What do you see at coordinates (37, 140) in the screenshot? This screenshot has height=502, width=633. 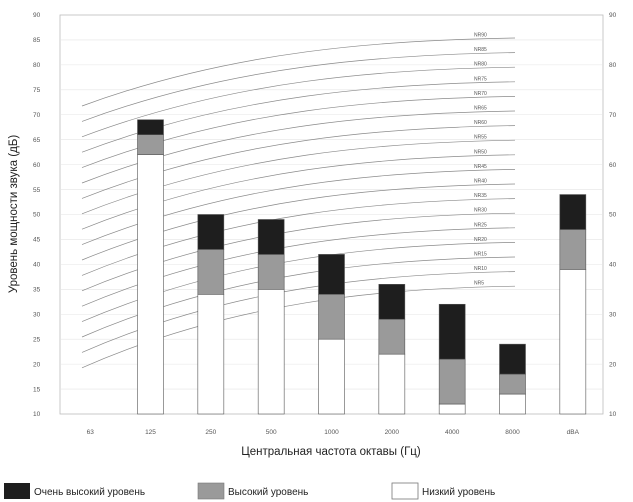 I see `y-tick-label: 65` at bounding box center [37, 140].